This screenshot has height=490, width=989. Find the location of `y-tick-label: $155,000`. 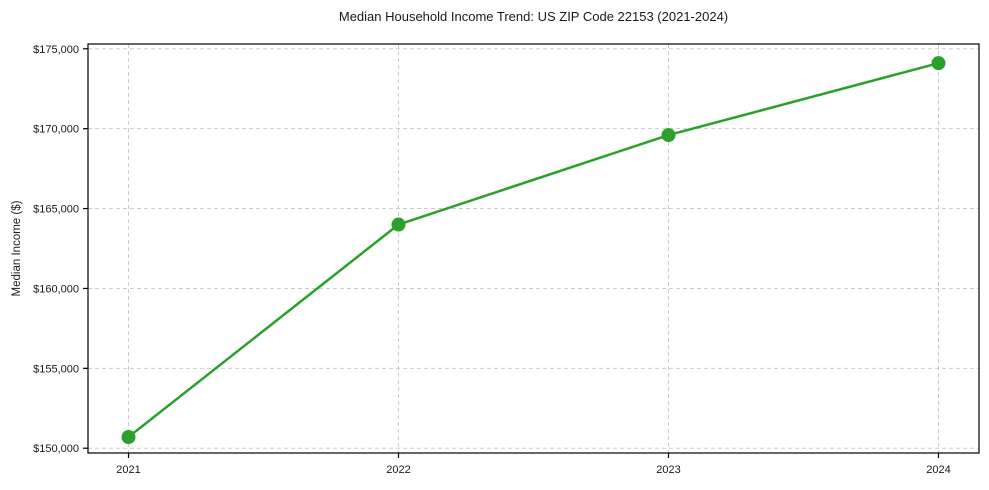

y-tick-label: $155,000 is located at coordinates (56, 369).